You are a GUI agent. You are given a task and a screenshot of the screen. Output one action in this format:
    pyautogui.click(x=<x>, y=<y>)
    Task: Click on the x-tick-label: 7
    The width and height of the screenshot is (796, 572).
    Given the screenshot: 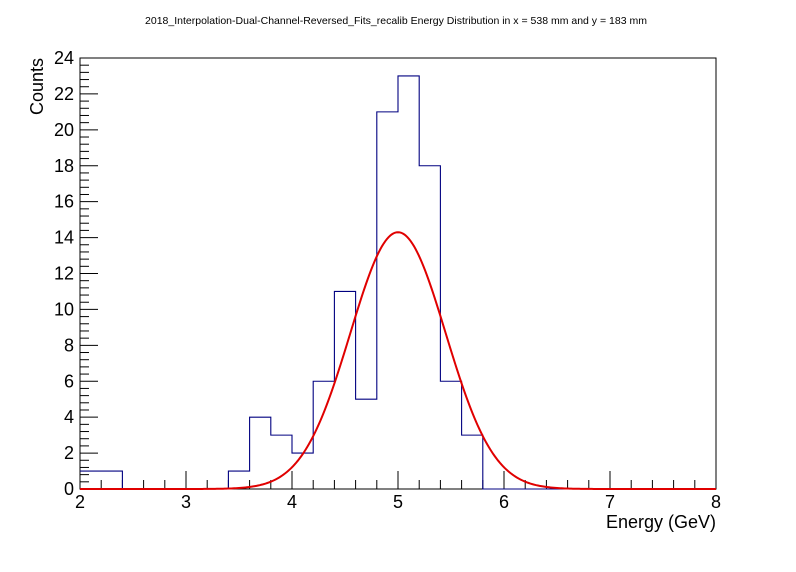 What is the action you would take?
    pyautogui.click(x=610, y=502)
    